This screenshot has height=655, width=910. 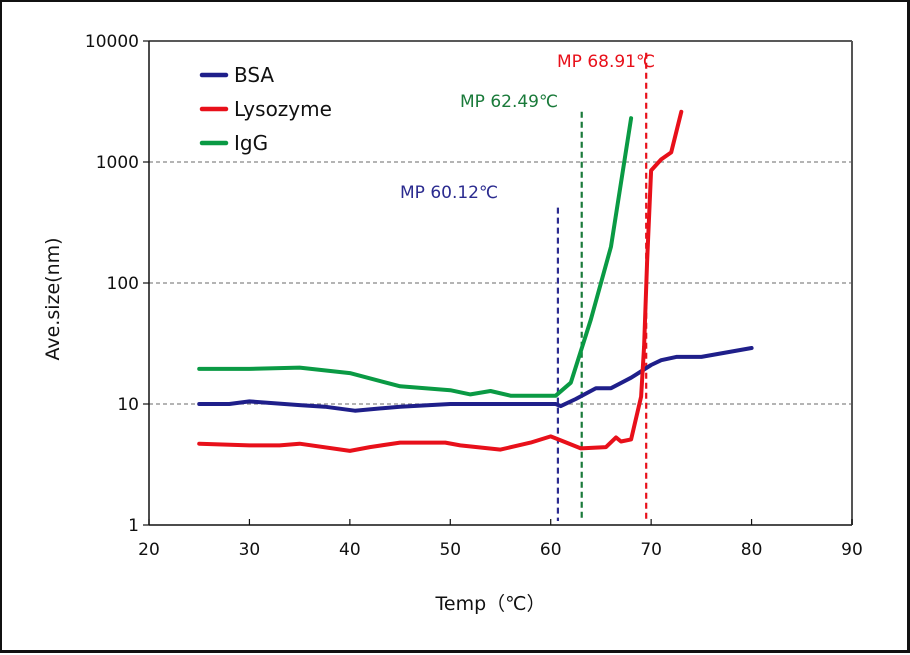 I want to click on x-tick-label: 40, so click(x=350, y=550).